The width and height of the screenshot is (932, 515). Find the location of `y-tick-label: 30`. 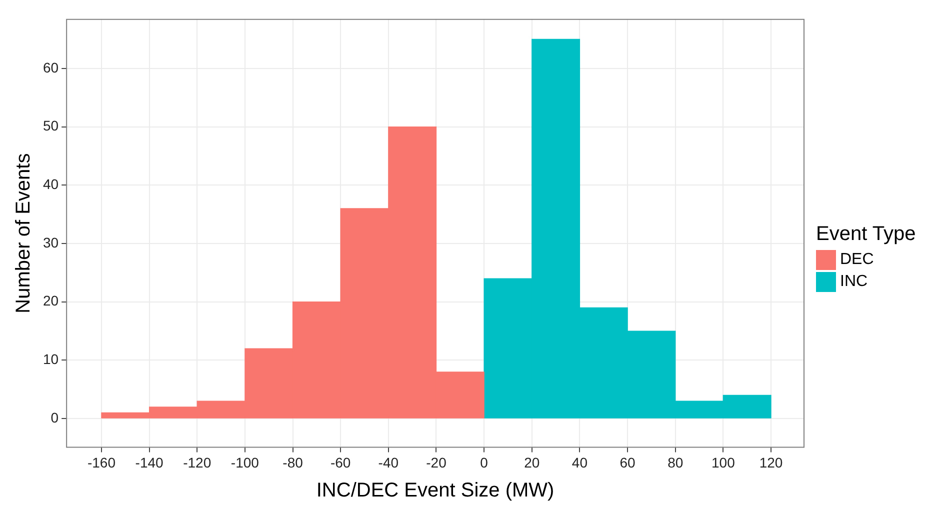

y-tick-label: 30 is located at coordinates (50, 242).